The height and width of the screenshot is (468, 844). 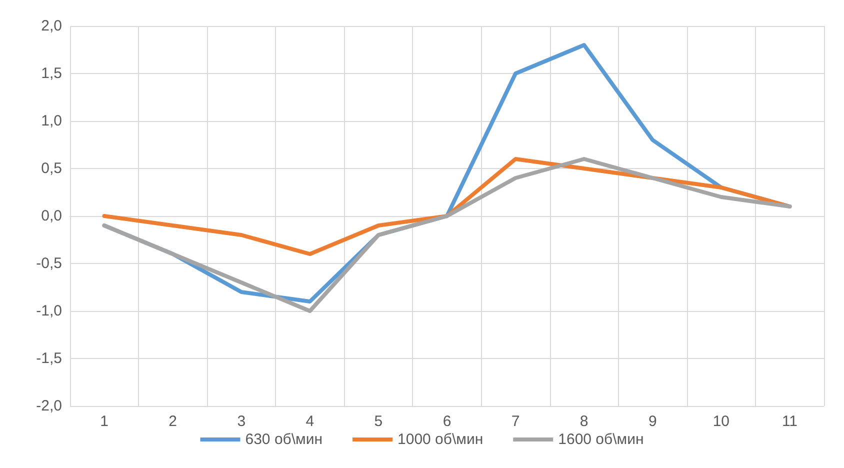 What do you see at coordinates (241, 421) in the screenshot?
I see `x-tick-label: 3` at bounding box center [241, 421].